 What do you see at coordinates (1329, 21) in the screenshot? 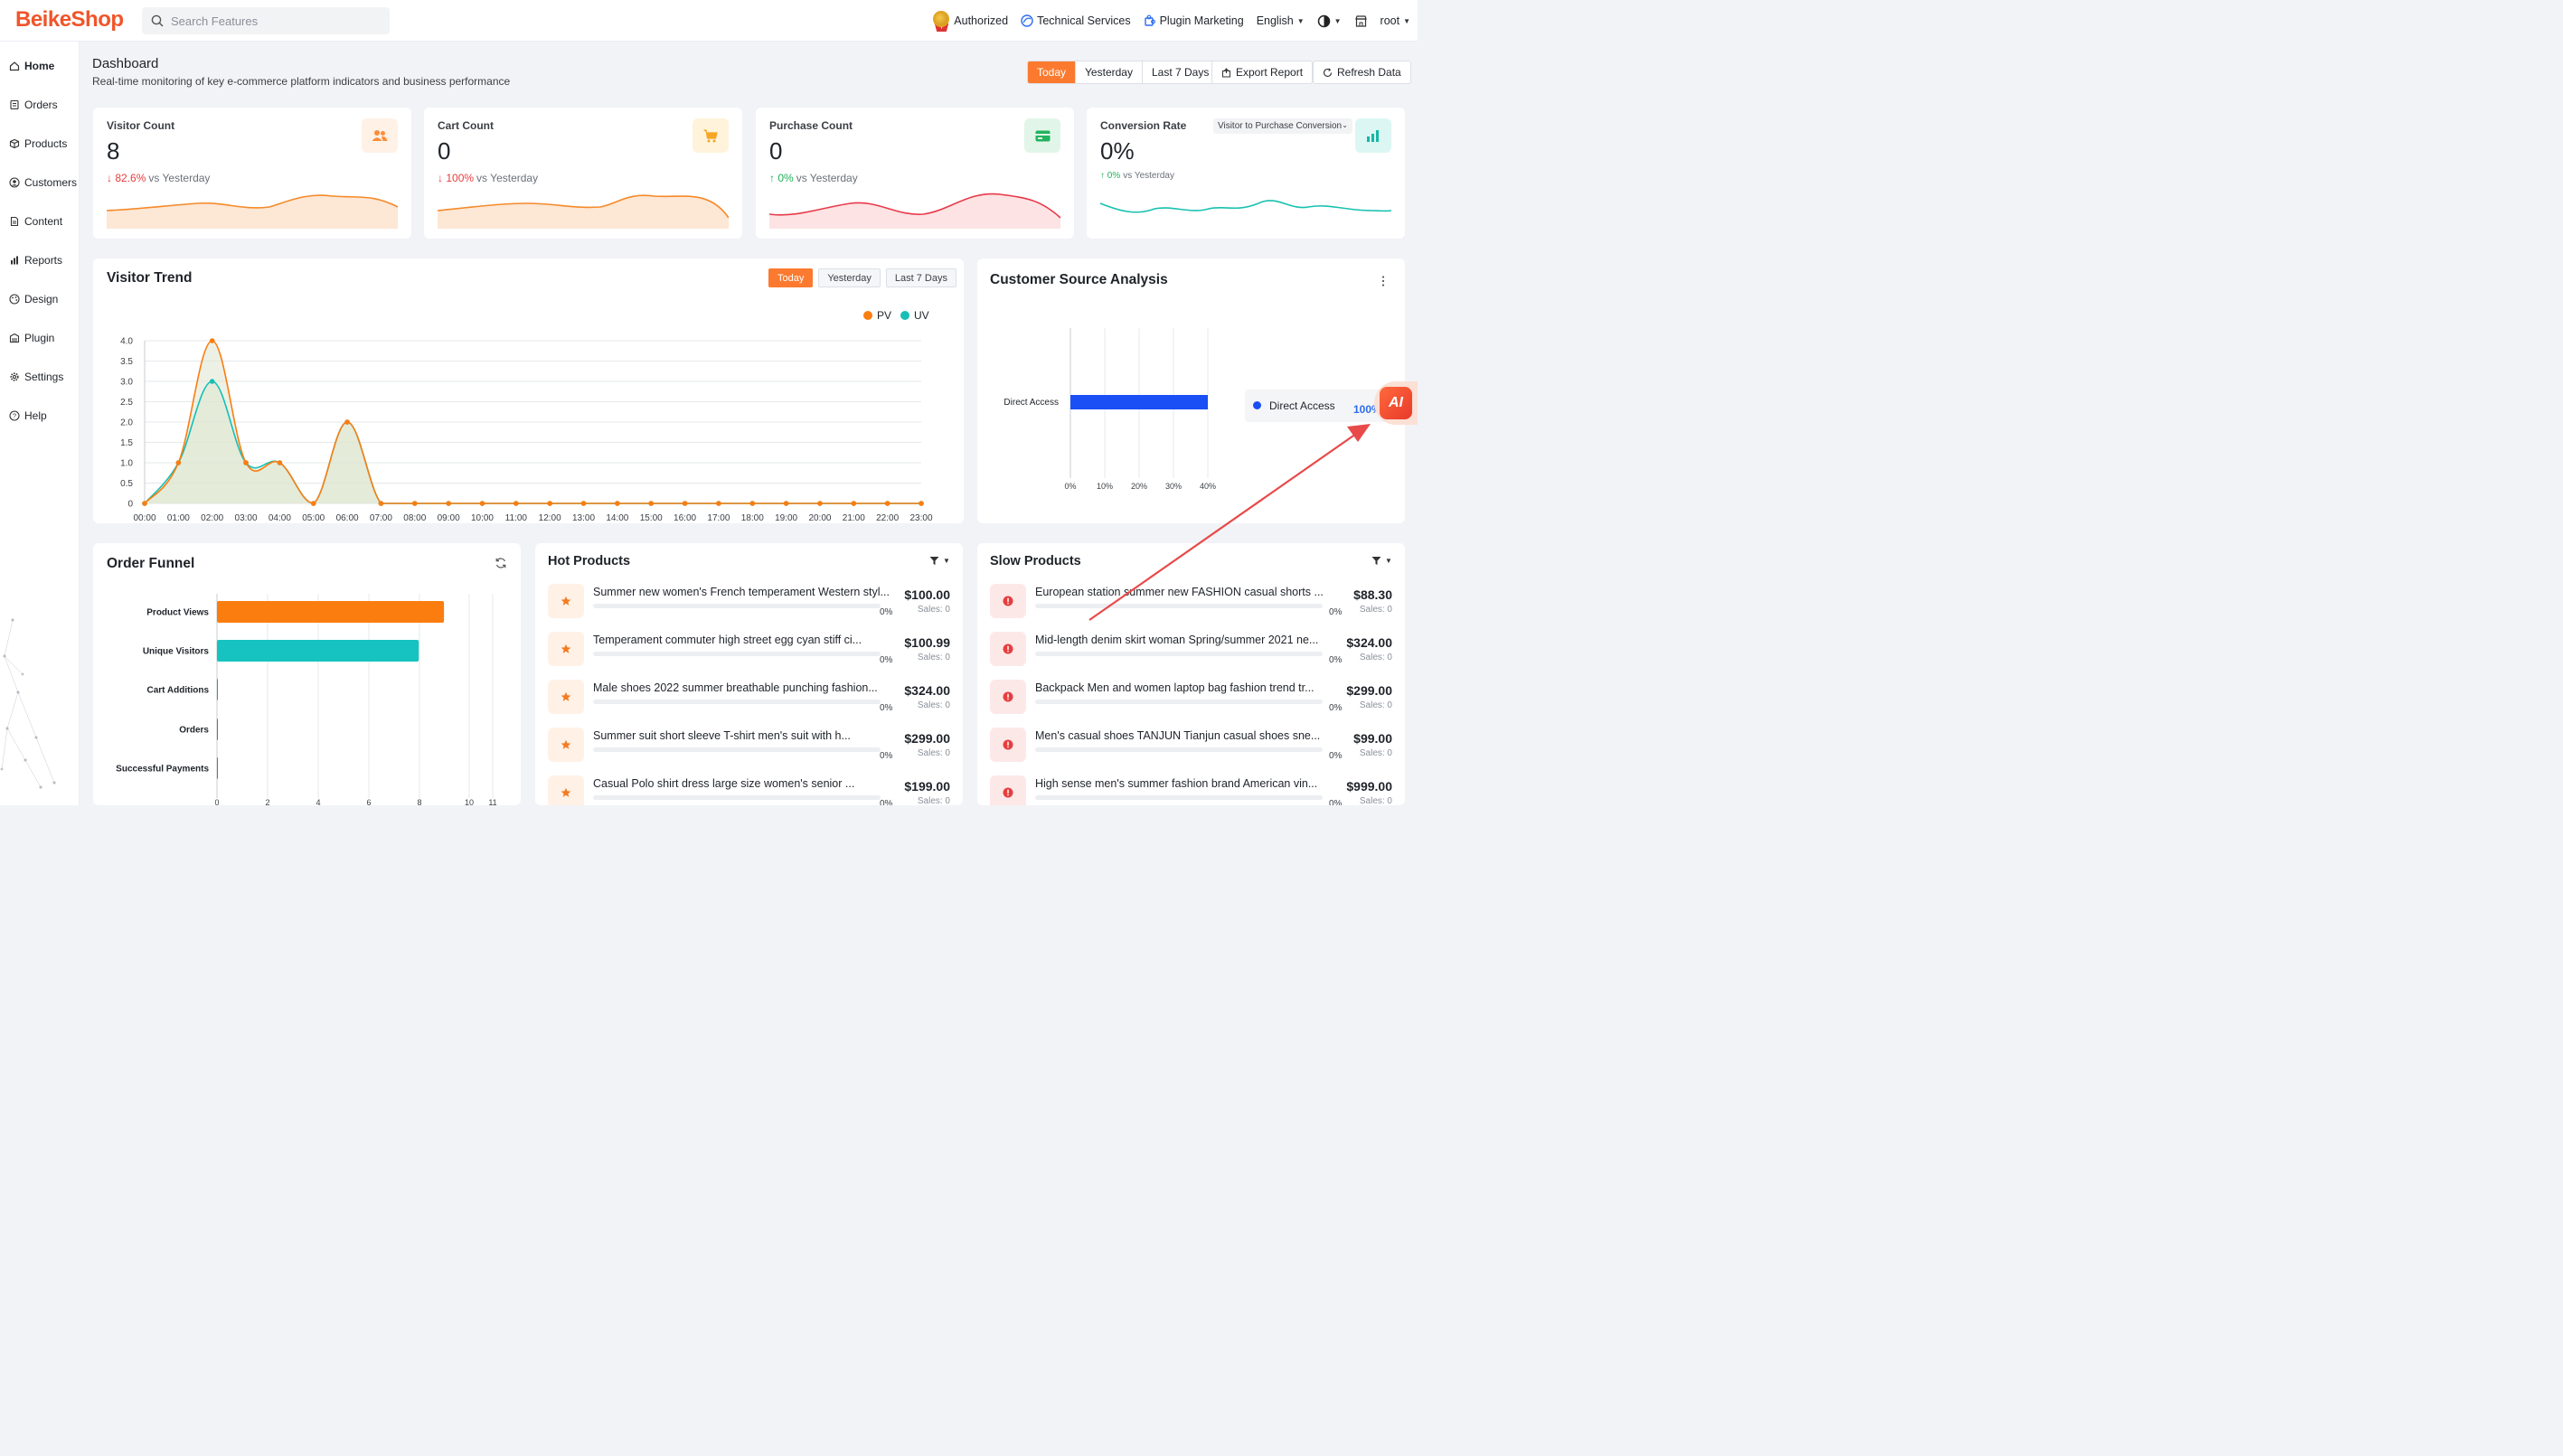
I see `theme-toggle: ▼` at bounding box center [1329, 21].